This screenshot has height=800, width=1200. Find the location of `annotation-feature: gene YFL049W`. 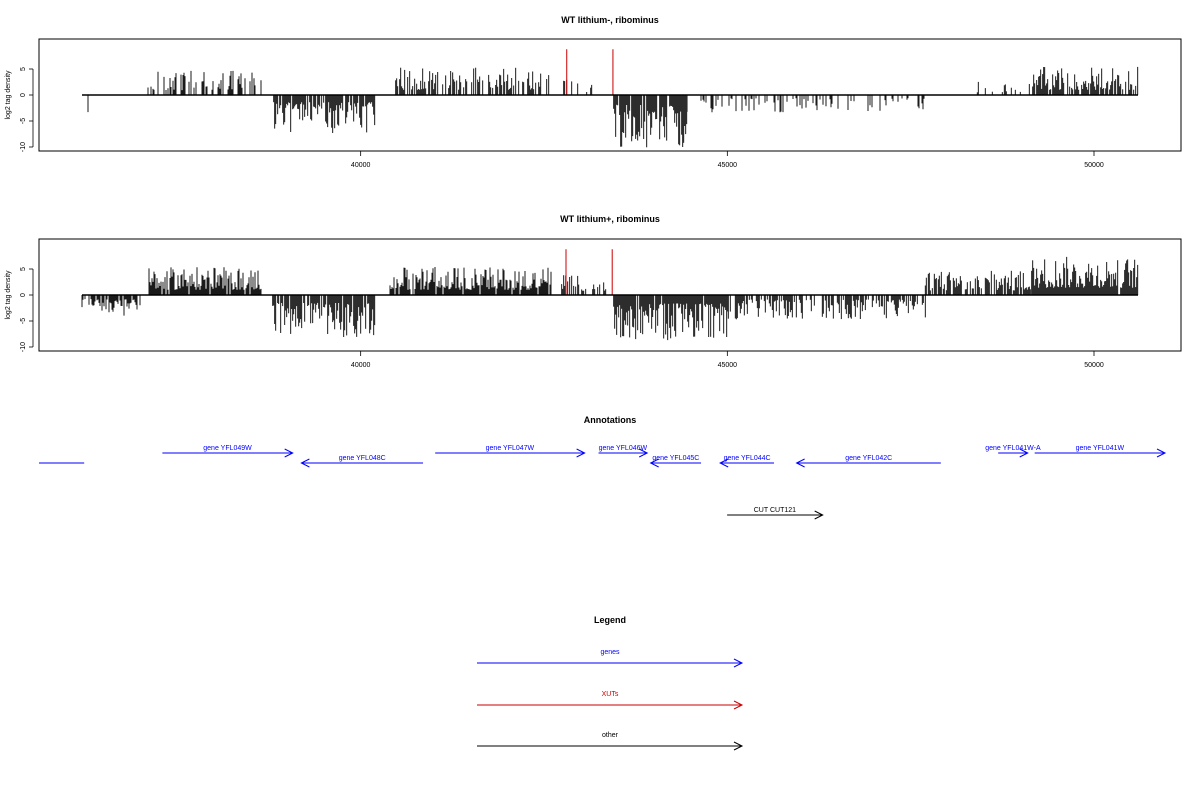

annotation-feature: gene YFL049W is located at coordinates (228, 451).